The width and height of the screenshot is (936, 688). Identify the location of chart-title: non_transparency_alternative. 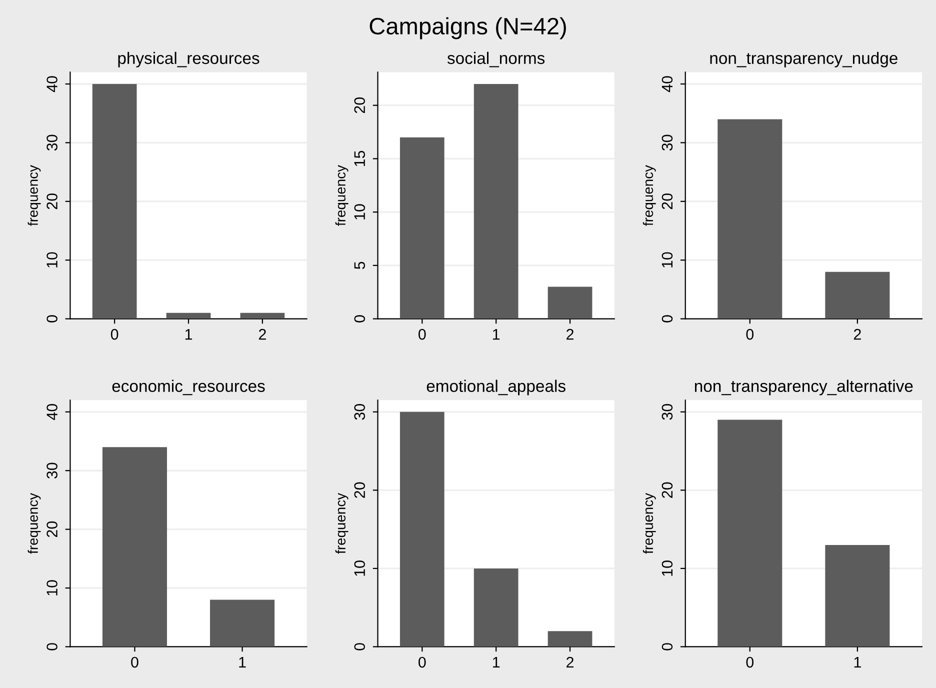
(803, 388).